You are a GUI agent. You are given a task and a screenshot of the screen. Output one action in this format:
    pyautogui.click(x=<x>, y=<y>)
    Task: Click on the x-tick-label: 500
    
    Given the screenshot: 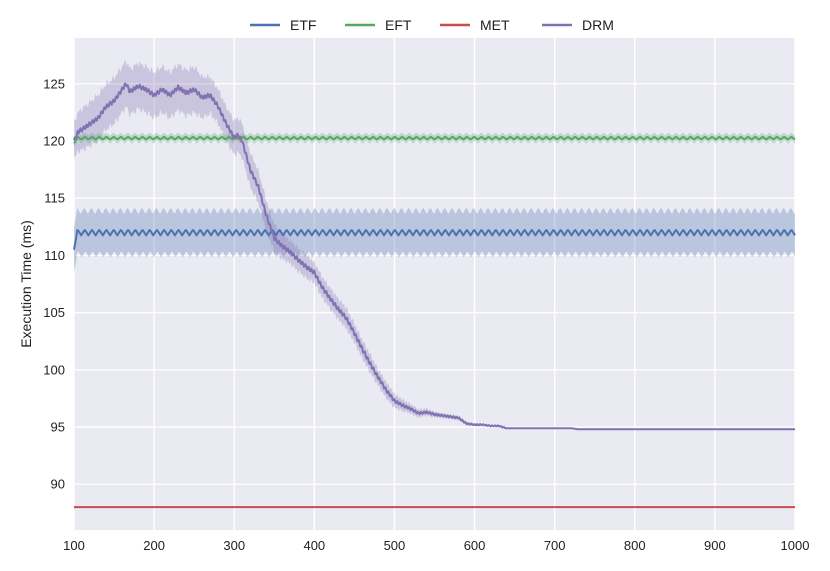 What is the action you would take?
    pyautogui.click(x=395, y=545)
    